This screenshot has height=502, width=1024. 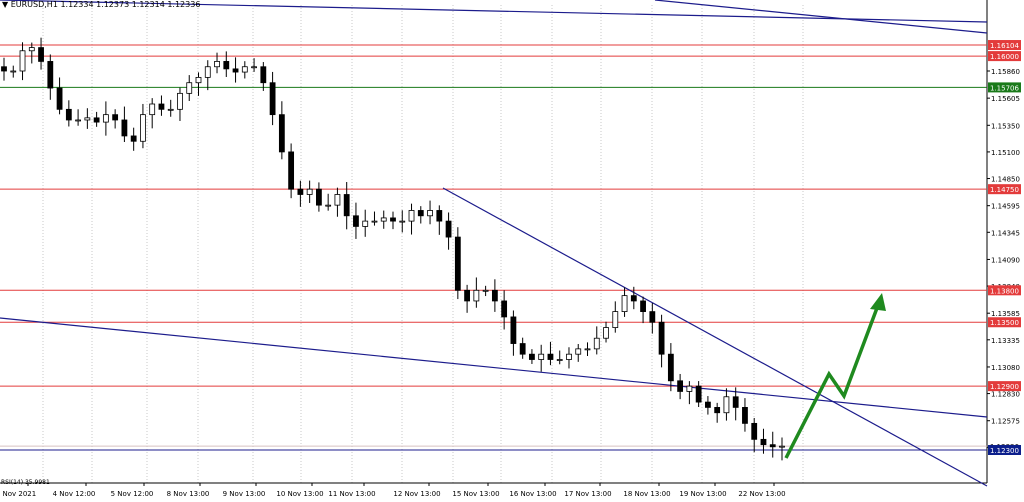 What do you see at coordinates (299, 494) in the screenshot?
I see `time-tick-label: 10 Nov 13:00` at bounding box center [299, 494].